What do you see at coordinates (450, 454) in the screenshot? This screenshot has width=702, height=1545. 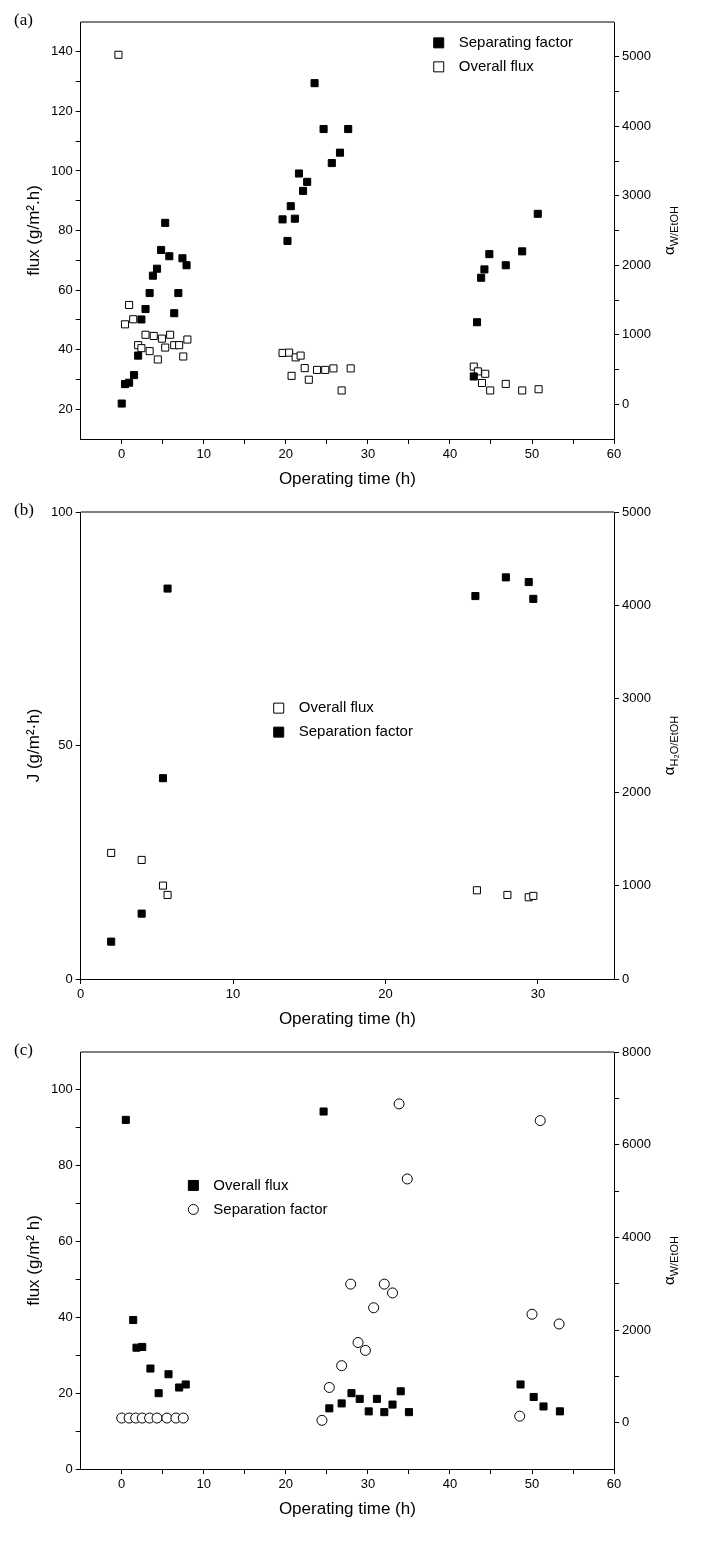 I see `x-tick-label: 40` at bounding box center [450, 454].